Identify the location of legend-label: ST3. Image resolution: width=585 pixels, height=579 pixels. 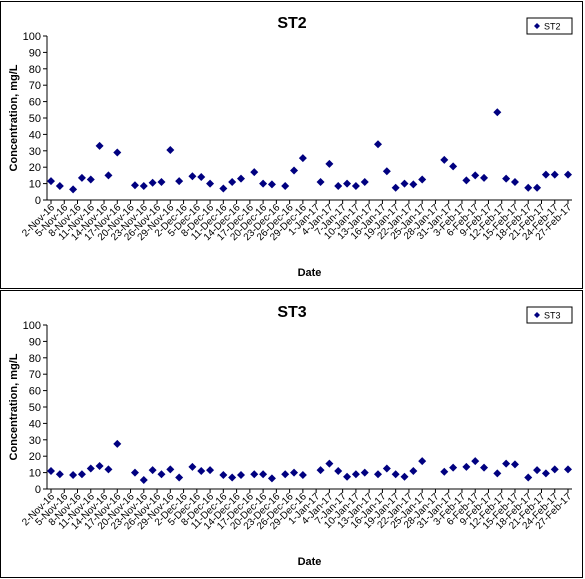
(552, 316).